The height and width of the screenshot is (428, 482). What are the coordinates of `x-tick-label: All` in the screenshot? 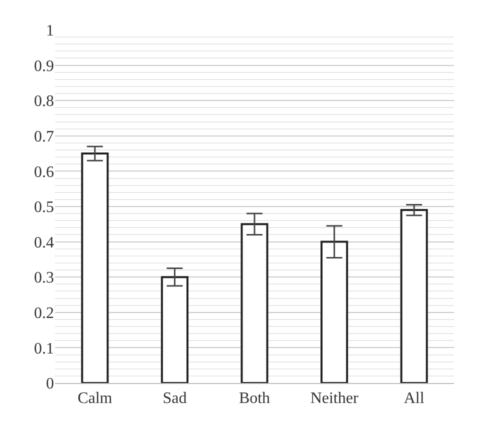 It's located at (414, 399).